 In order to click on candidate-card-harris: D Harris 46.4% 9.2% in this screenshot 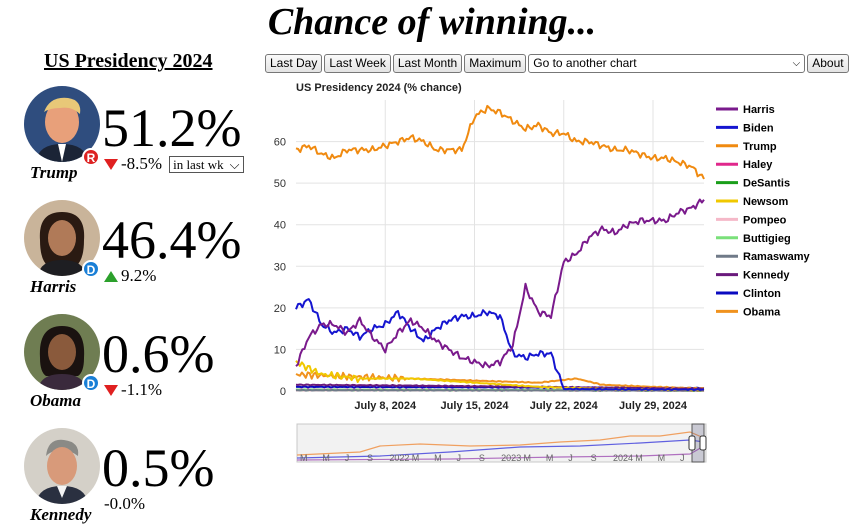, I will do `click(144, 255)`.